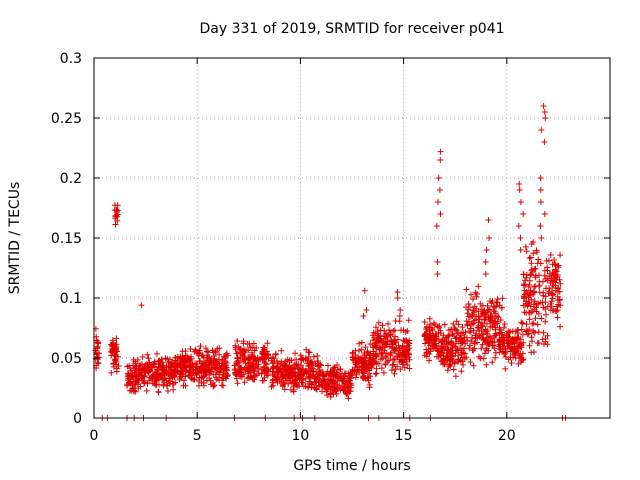  What do you see at coordinates (300, 436) in the screenshot?
I see `x-tick-label: 10` at bounding box center [300, 436].